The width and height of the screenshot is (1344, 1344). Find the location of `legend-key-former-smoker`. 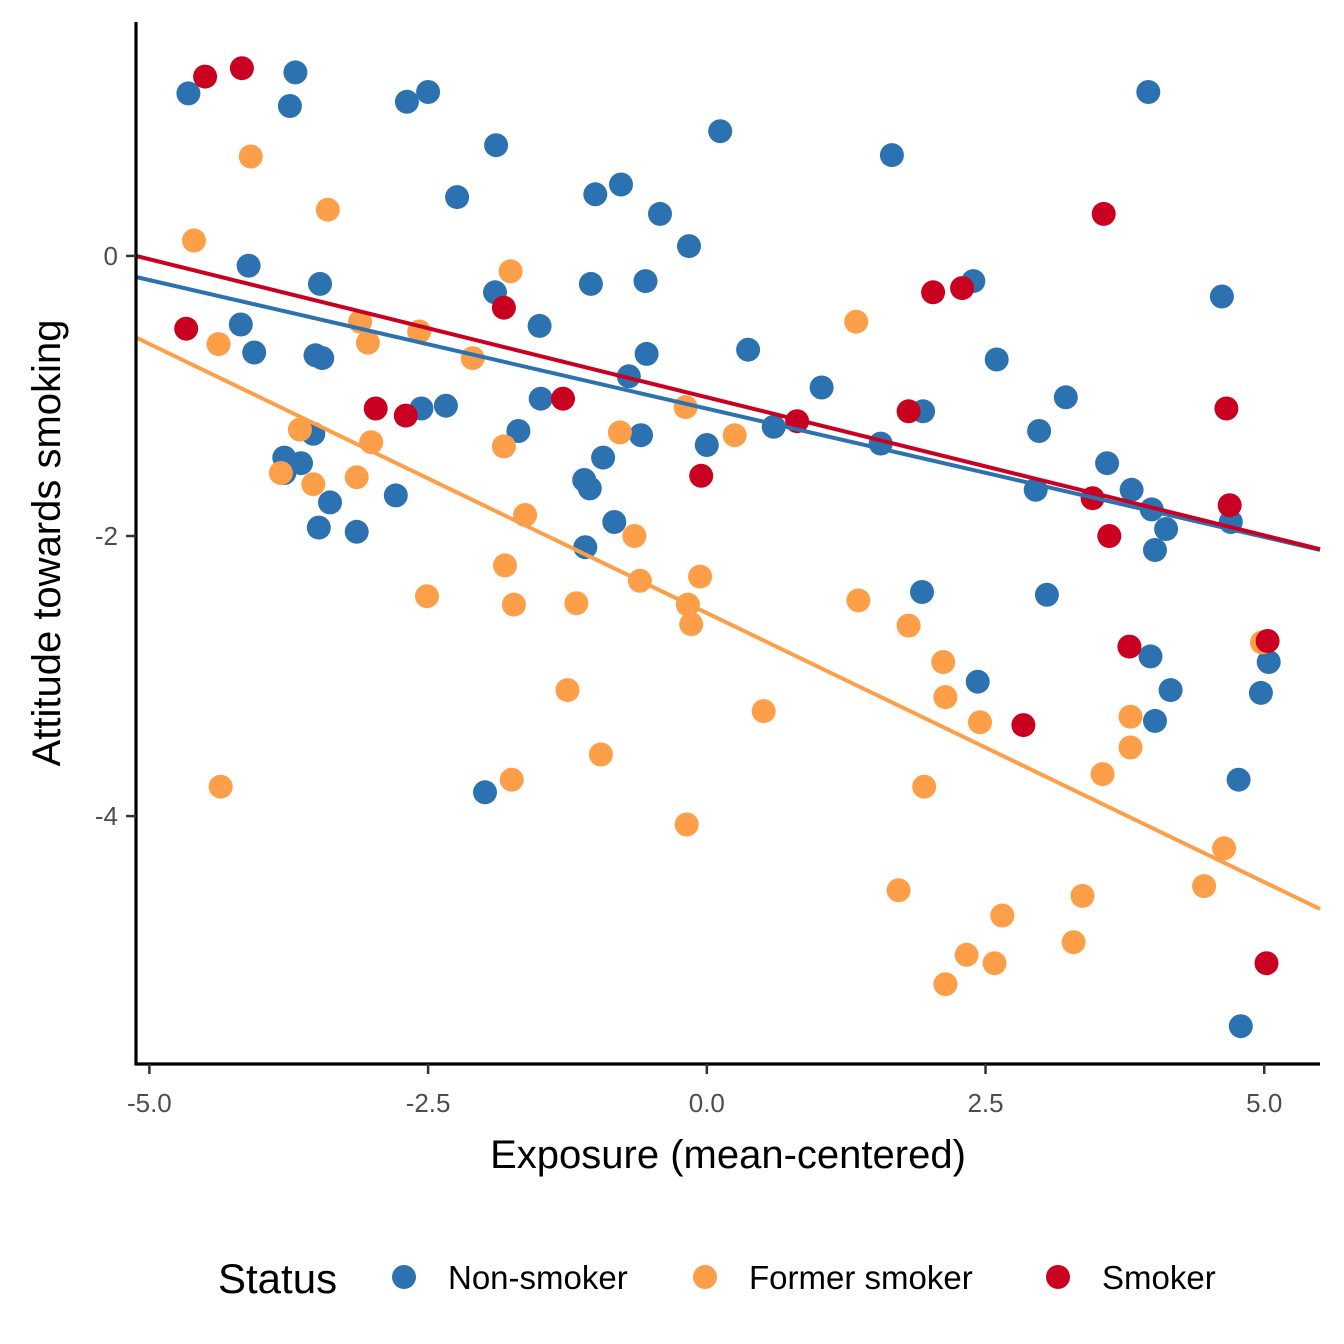

legend-key-former-smoker is located at coordinates (705, 1277).